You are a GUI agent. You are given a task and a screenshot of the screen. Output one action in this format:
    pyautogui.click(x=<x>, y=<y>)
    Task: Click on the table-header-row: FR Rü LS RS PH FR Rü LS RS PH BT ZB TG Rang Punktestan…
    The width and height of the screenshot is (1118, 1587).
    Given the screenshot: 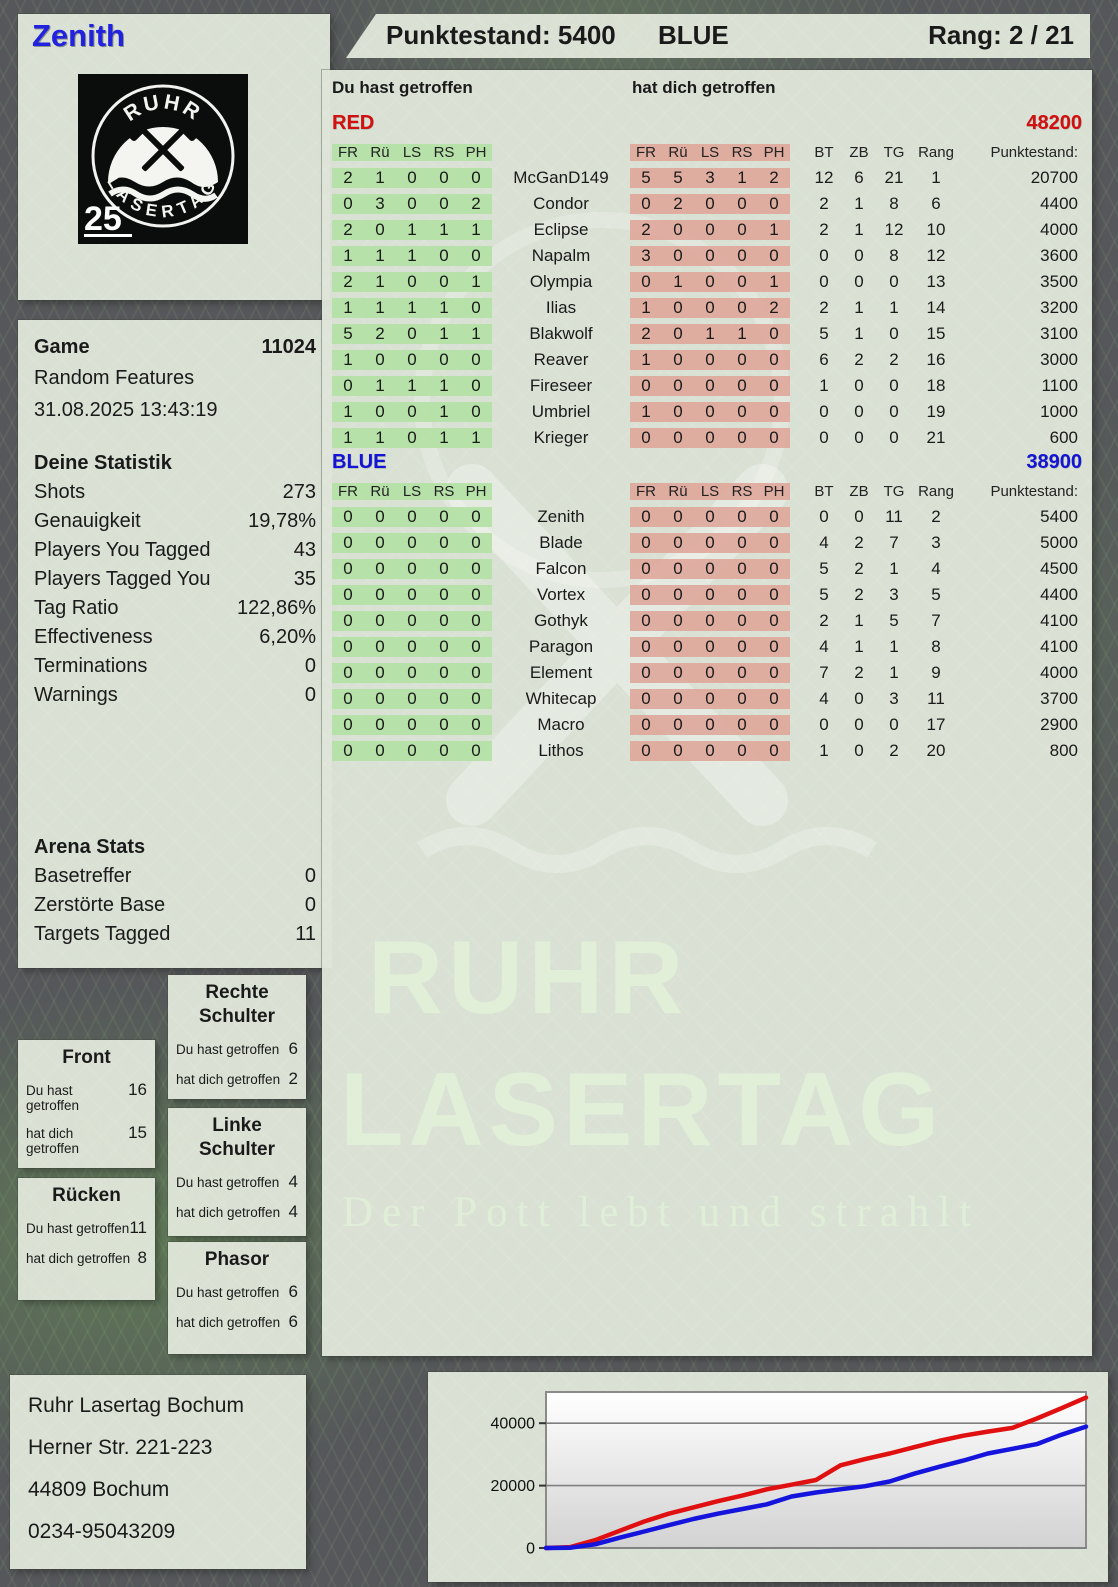 What is the action you would take?
    pyautogui.click(x=707, y=491)
    